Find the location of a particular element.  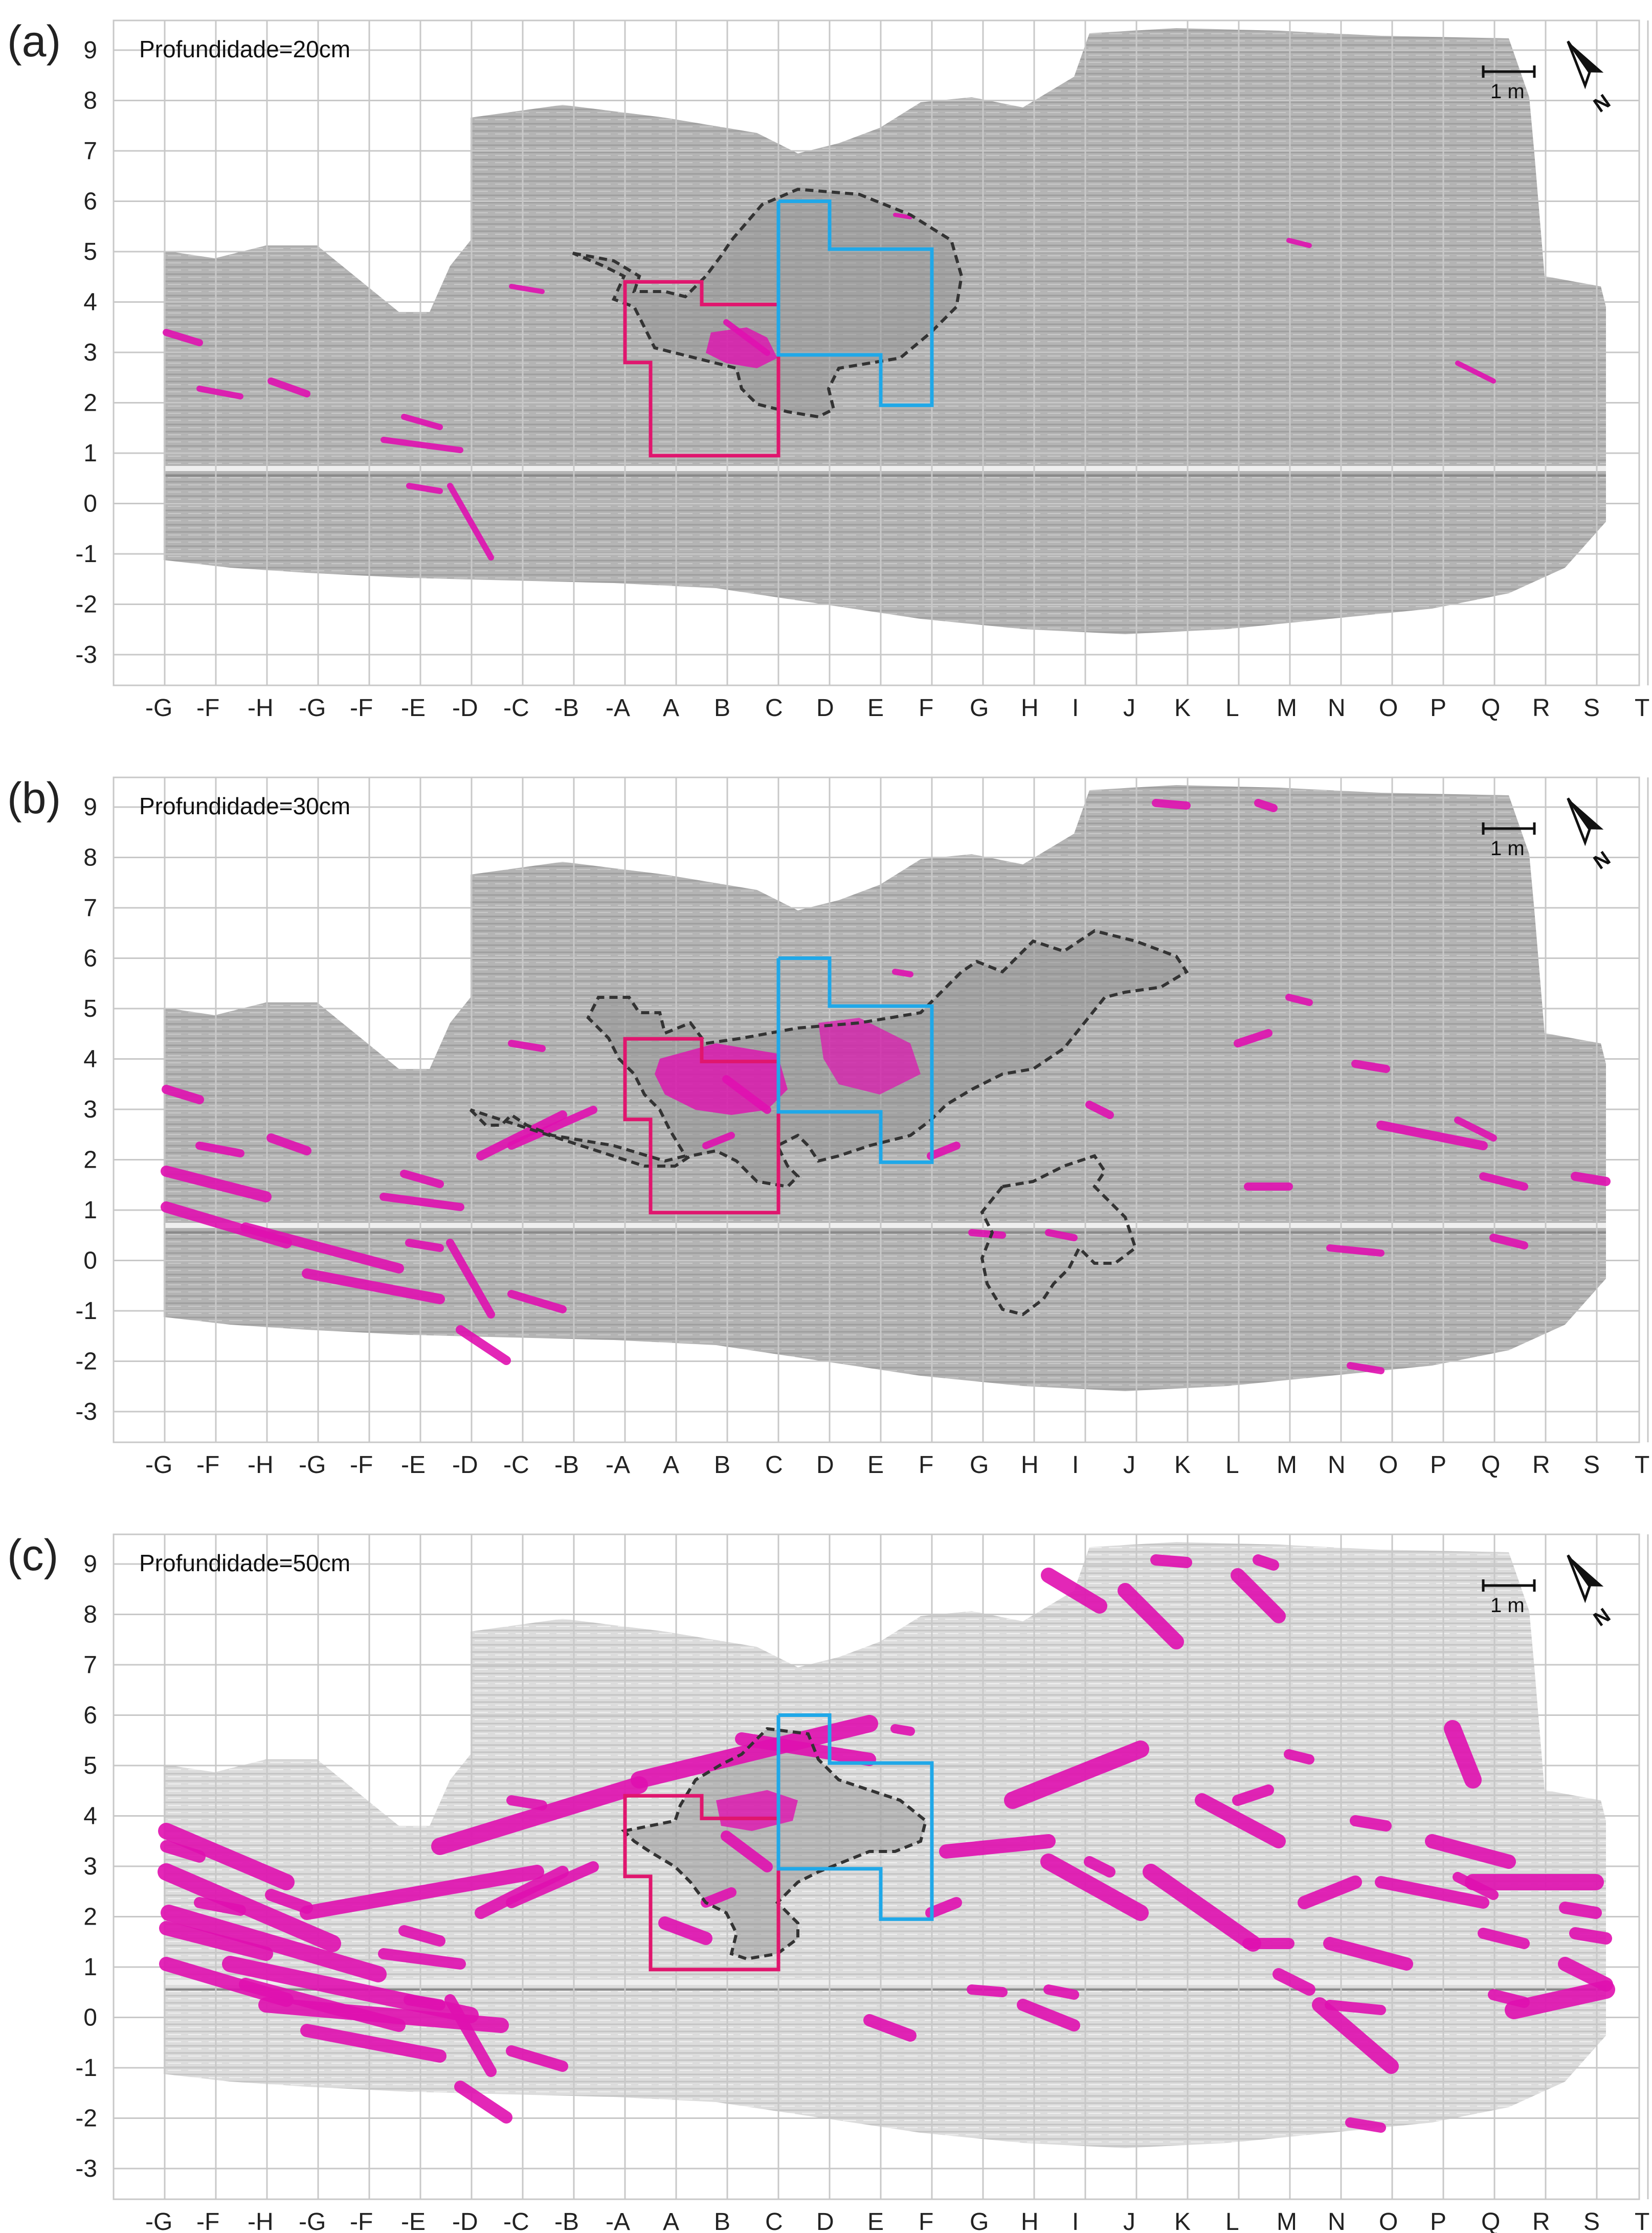

panel-label: (c) is located at coordinates (32, 1555).